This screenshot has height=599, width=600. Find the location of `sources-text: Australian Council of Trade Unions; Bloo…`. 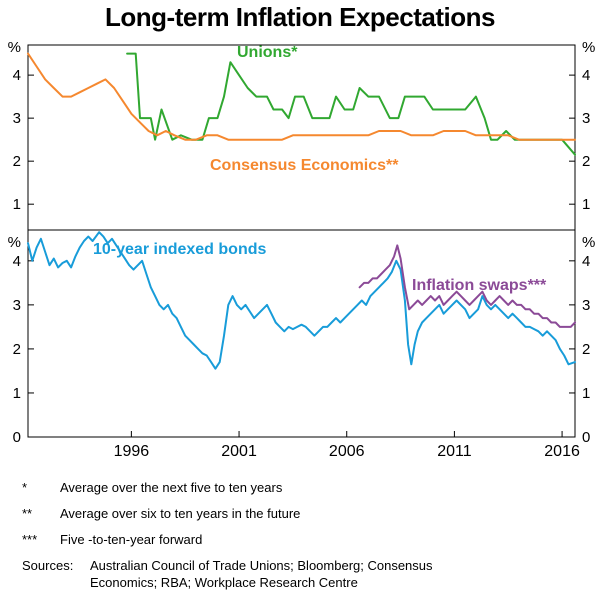

sources-text: Australian Council of Trade Unions; Bloo… is located at coordinates (261, 574).